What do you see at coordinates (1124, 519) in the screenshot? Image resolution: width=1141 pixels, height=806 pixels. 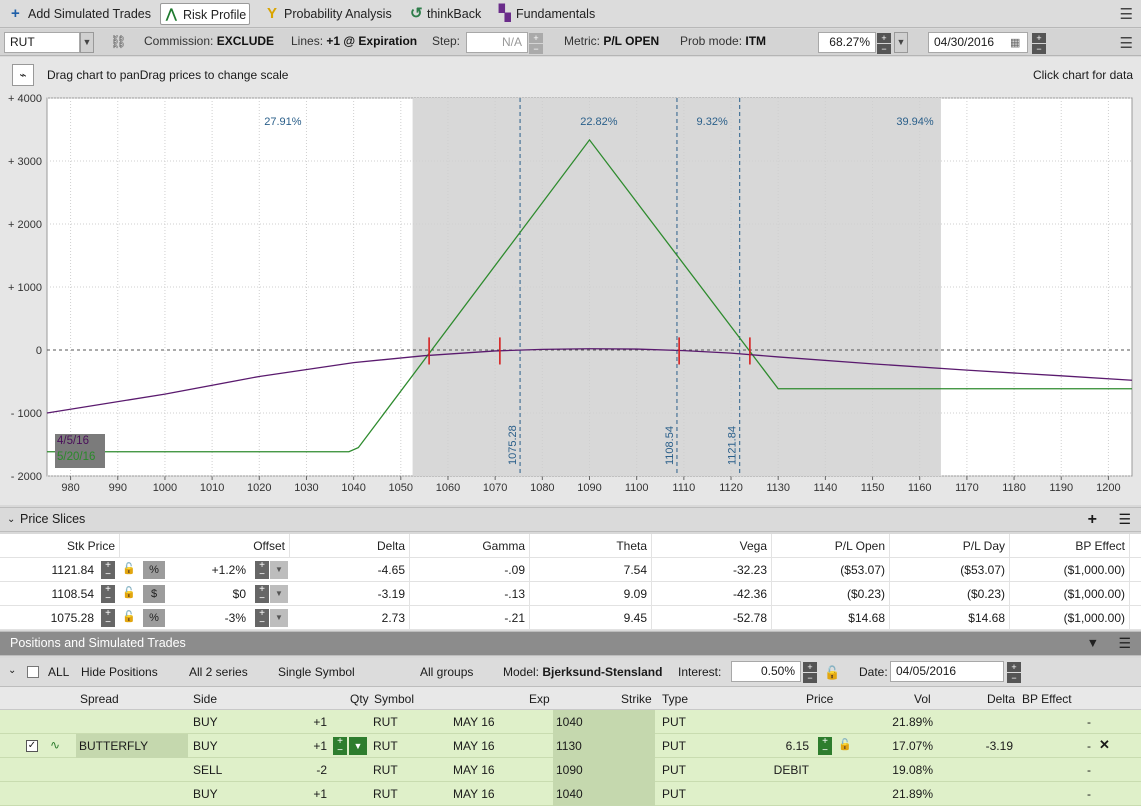 I see `slices-menu-icon: ☰` at bounding box center [1124, 519].